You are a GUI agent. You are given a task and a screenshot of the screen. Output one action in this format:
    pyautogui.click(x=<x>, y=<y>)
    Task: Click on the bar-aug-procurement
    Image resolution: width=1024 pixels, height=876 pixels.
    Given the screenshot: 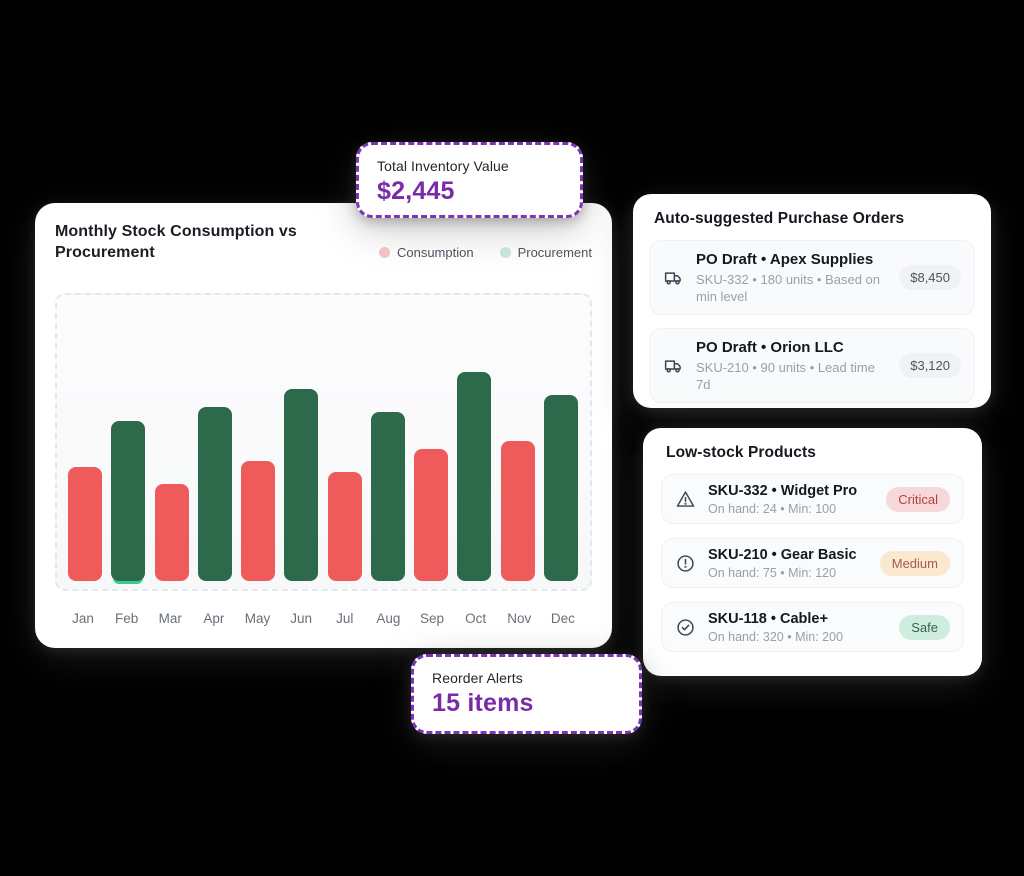 What is the action you would take?
    pyautogui.click(x=387, y=438)
    